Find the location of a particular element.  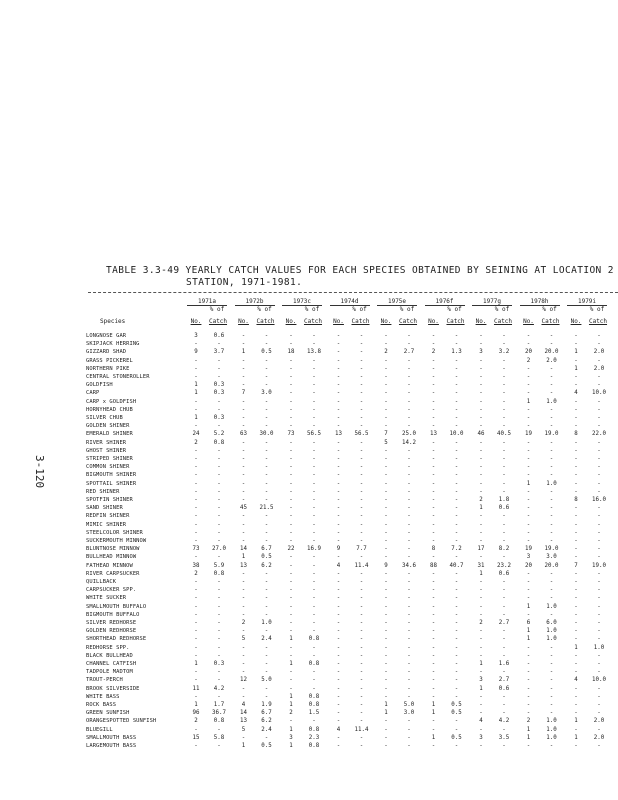

pct-label: Catch is located at coordinates (360, 321).